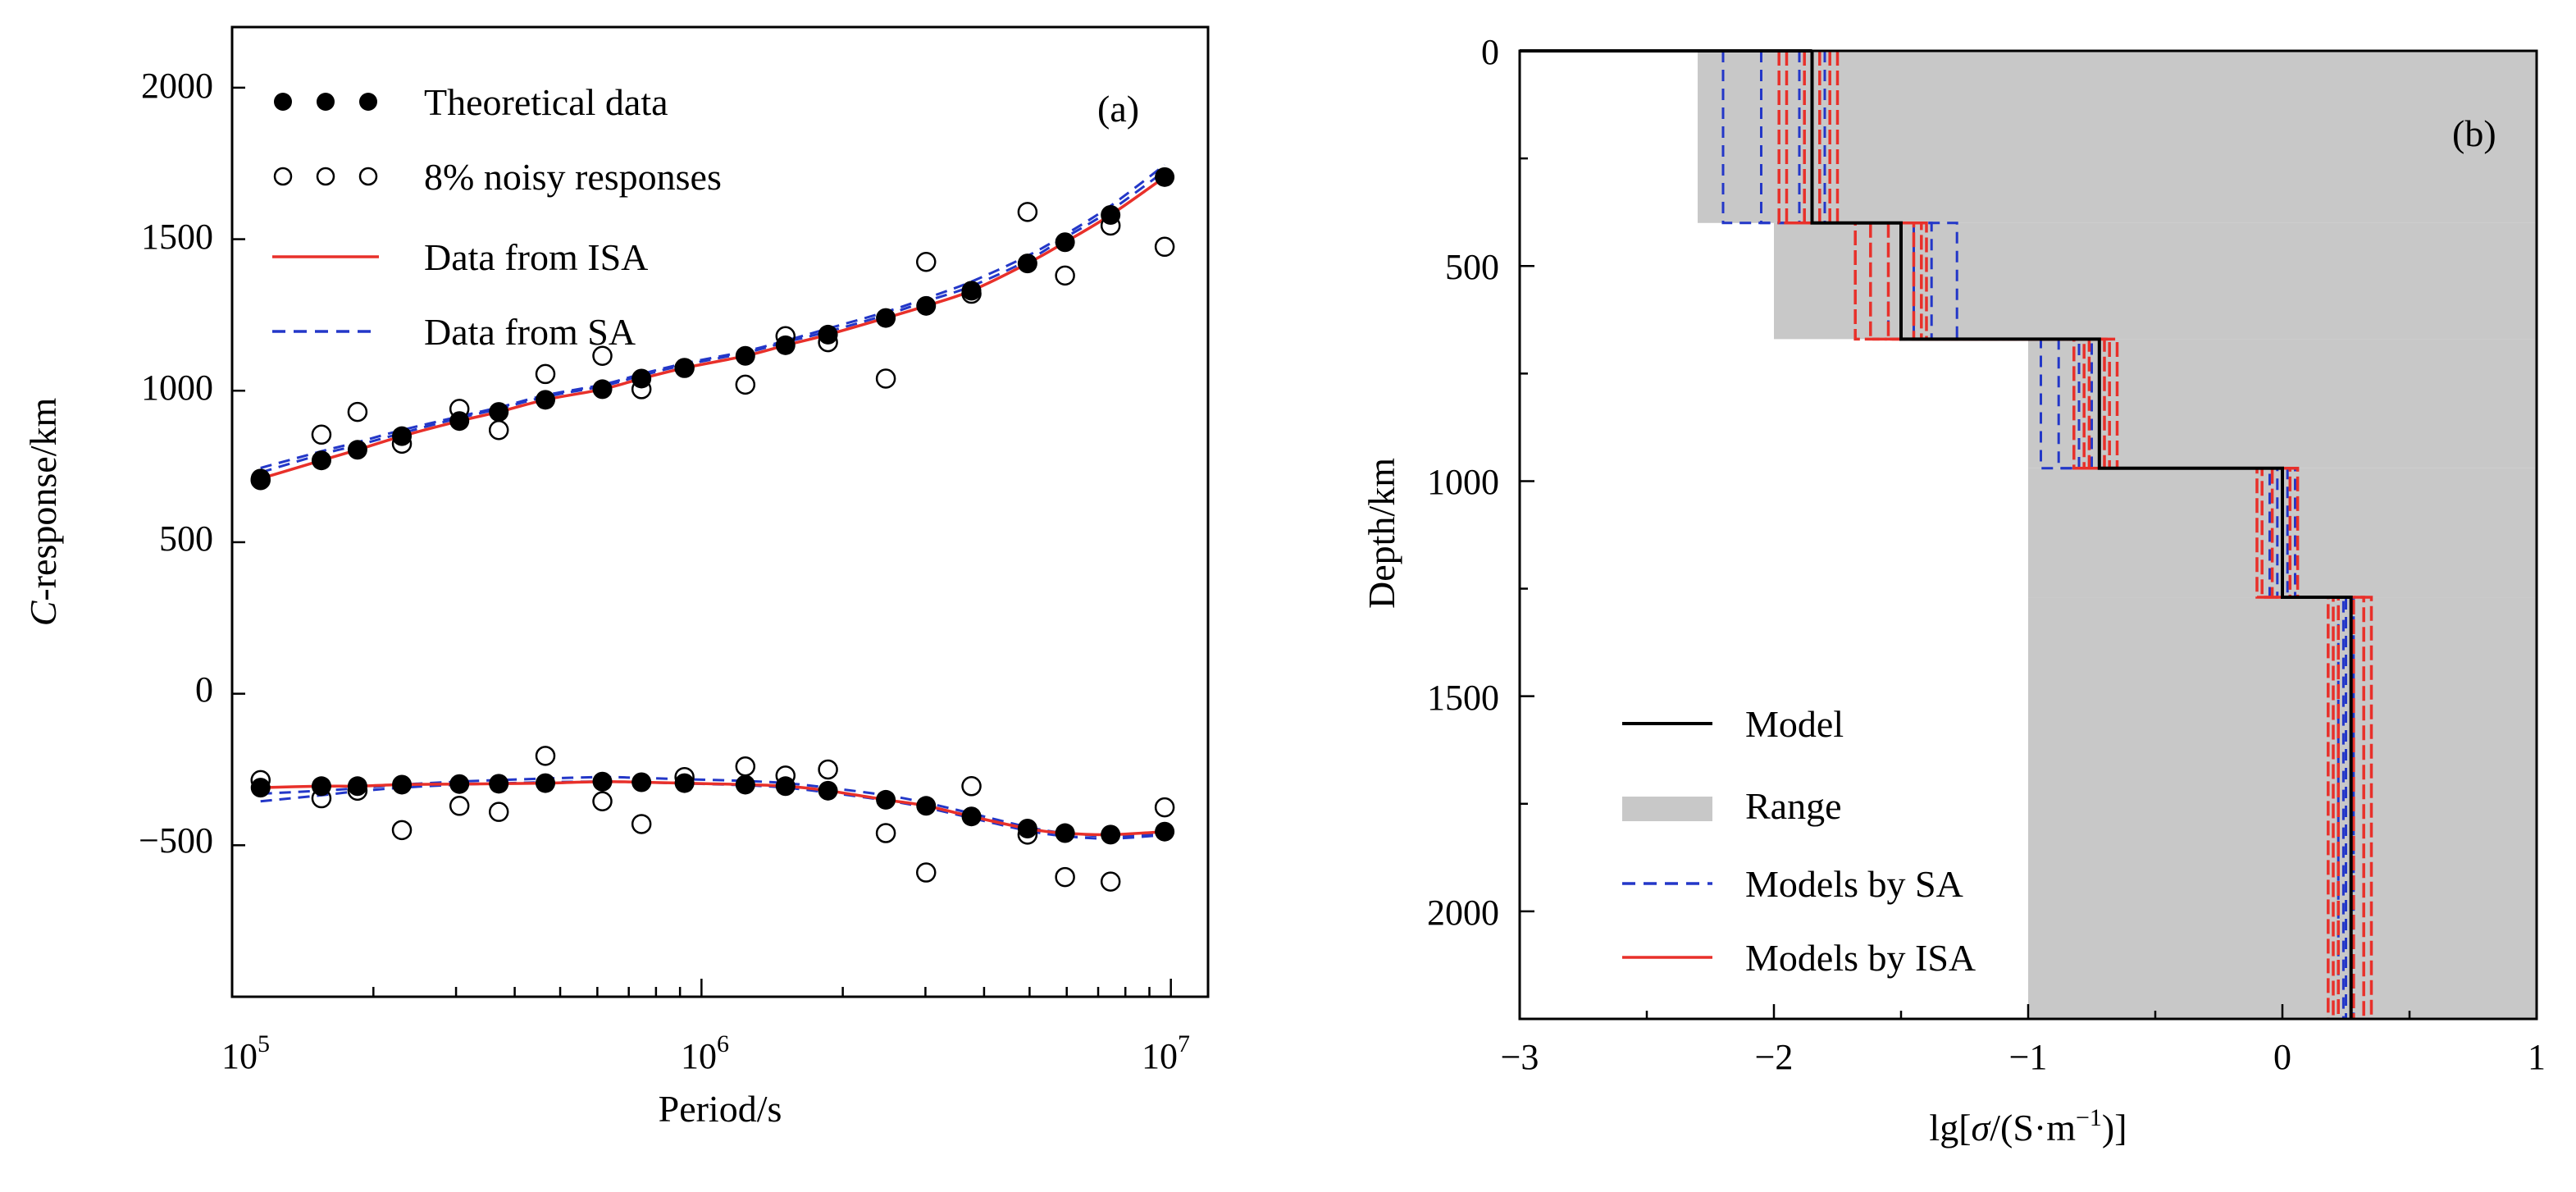 This screenshot has height=1192, width=2576. Describe the element at coordinates (1799, 841) in the screenshot. I see `panel-b-legend: Model Range Models by SA Models by ISA` at that location.